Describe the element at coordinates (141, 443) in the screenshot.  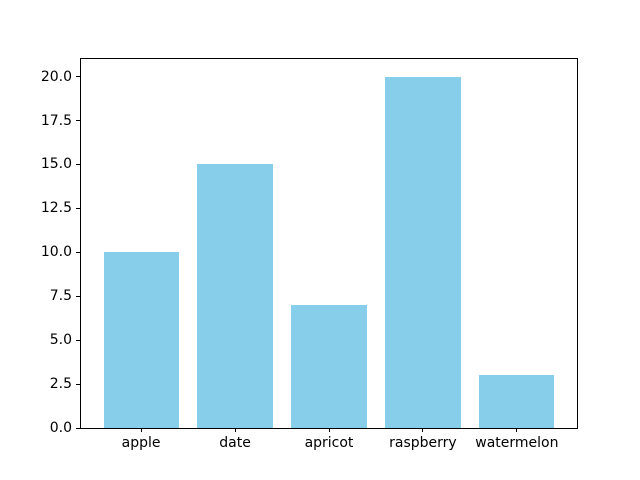
I see `x-tick-label-apple: apple` at that location.